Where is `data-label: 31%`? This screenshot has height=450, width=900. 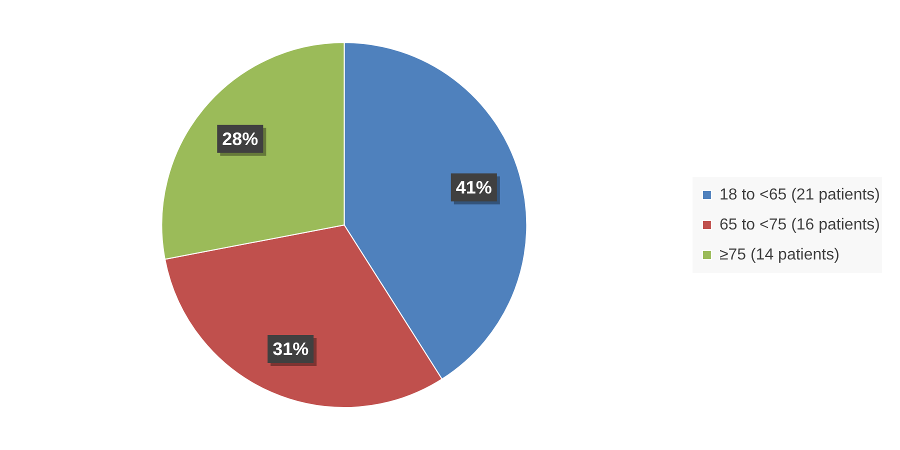
data-label: 31% is located at coordinates (290, 348).